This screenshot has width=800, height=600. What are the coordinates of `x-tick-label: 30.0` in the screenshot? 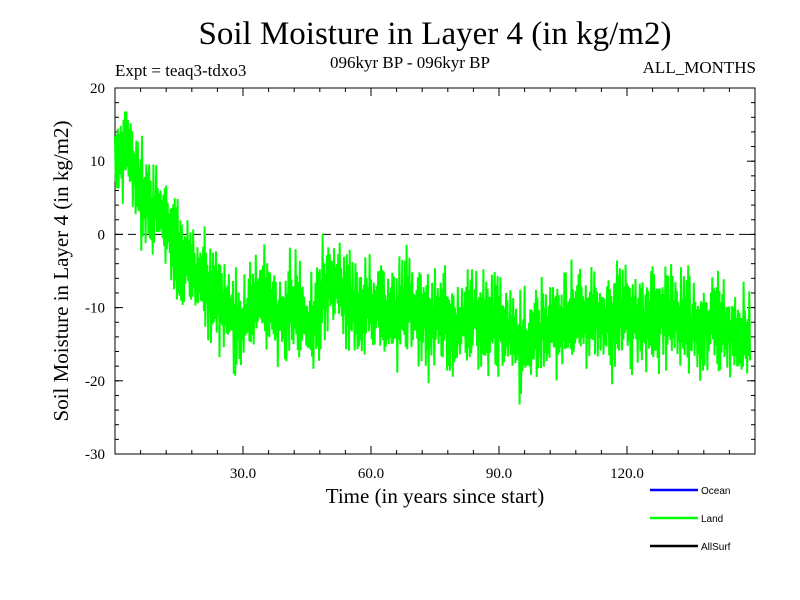 It's located at (243, 474).